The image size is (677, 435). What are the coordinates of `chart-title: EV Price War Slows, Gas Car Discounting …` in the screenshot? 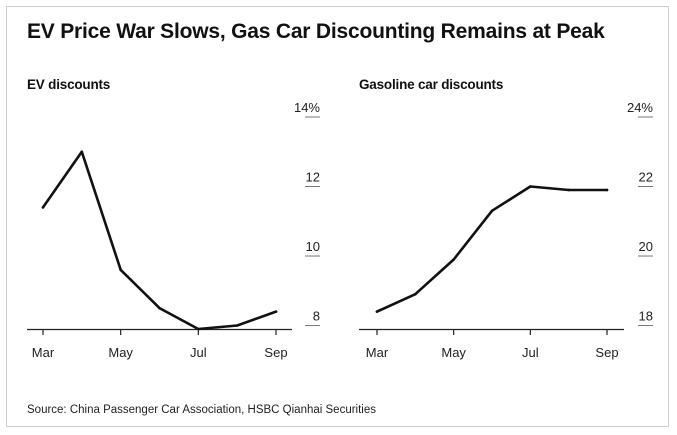 It's located at (316, 31).